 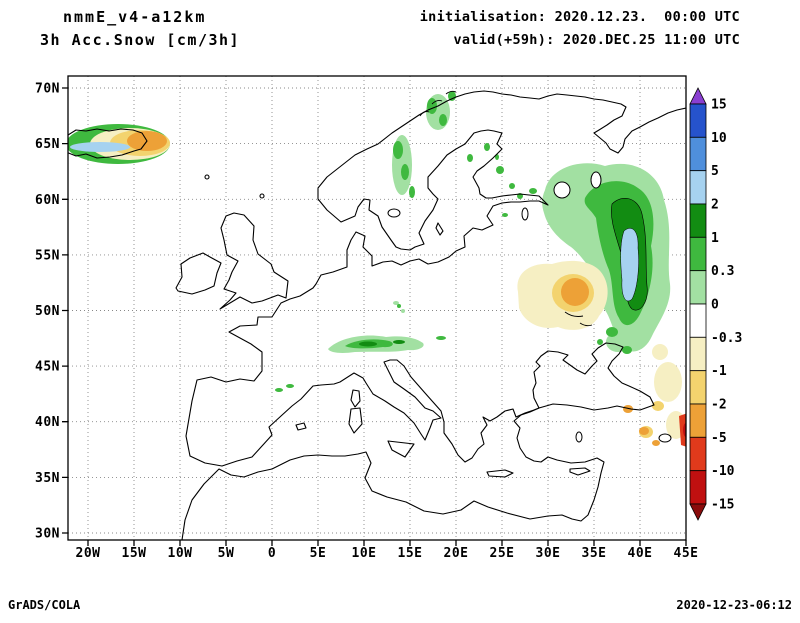 What do you see at coordinates (380, 413) in the screenshot?
I see `coastline-mediterranean-europe` at bounding box center [380, 413].